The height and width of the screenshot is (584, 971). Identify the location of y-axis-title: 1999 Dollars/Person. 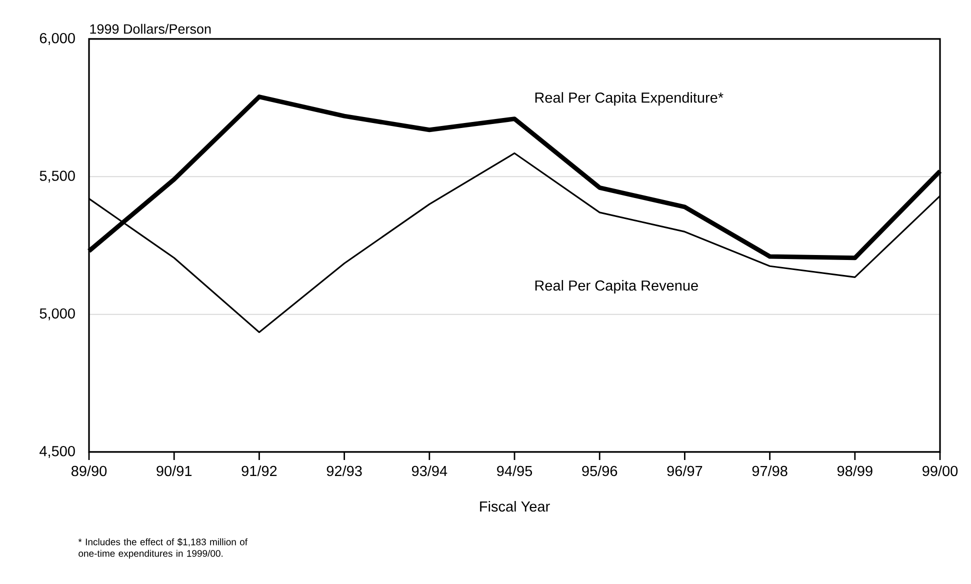
(150, 29).